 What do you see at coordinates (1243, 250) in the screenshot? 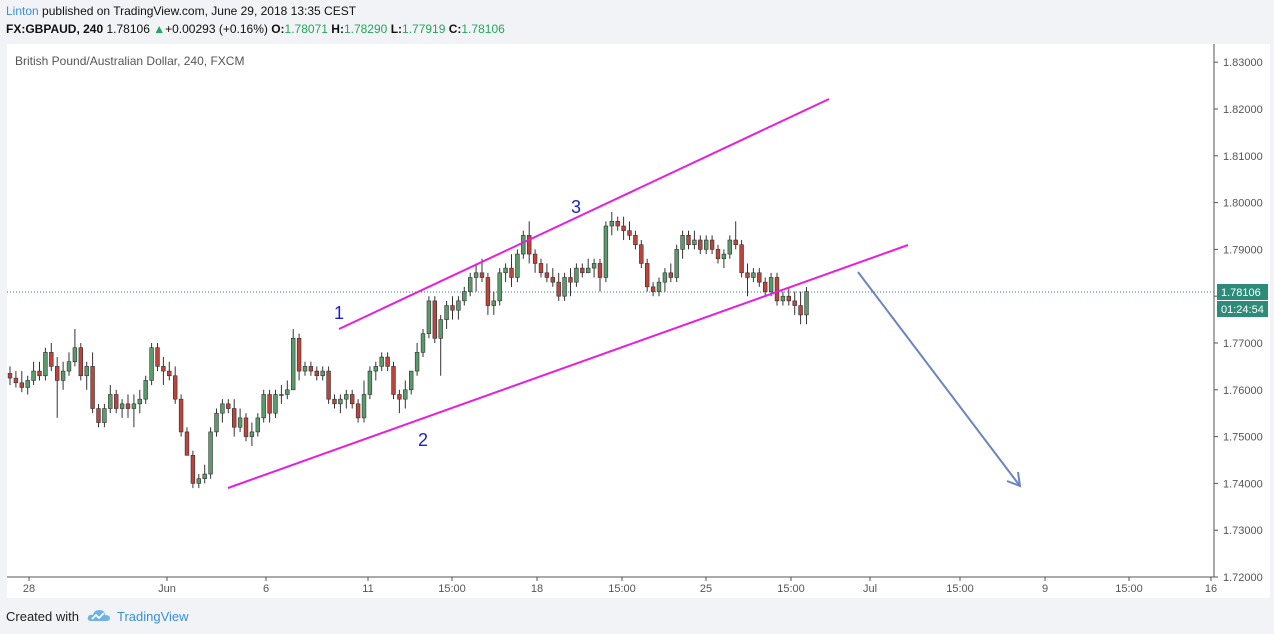
I see `y-tick-label: 1.79000` at bounding box center [1243, 250].